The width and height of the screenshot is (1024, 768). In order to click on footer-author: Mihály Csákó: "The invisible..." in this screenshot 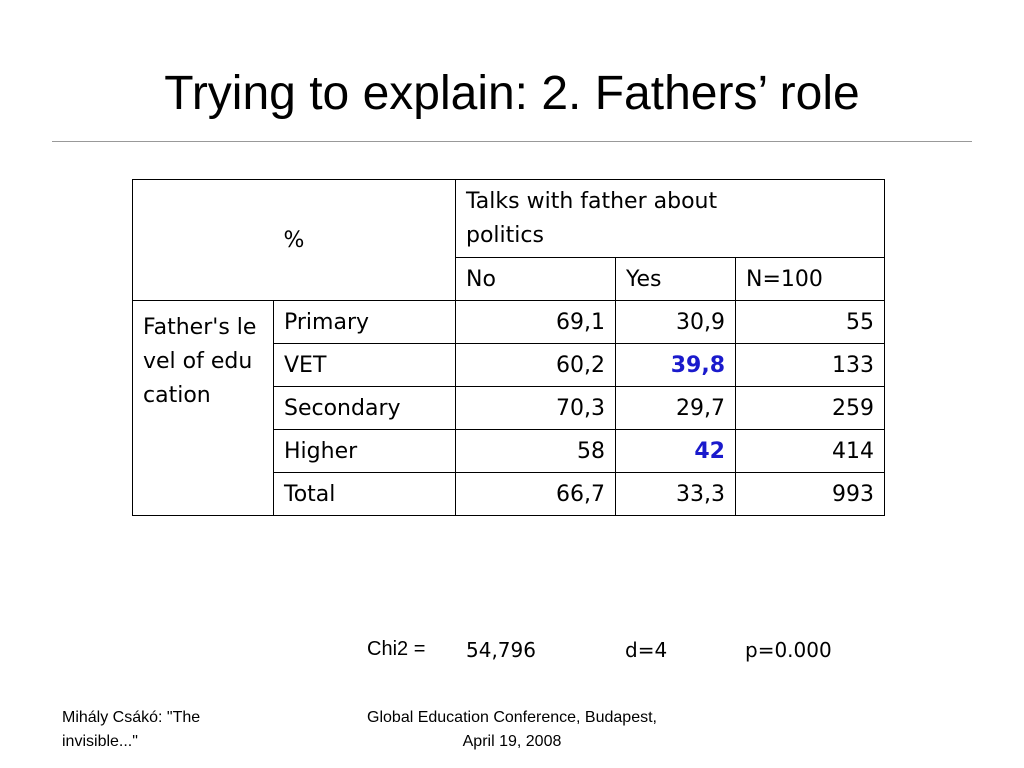, I will do `click(131, 729)`.